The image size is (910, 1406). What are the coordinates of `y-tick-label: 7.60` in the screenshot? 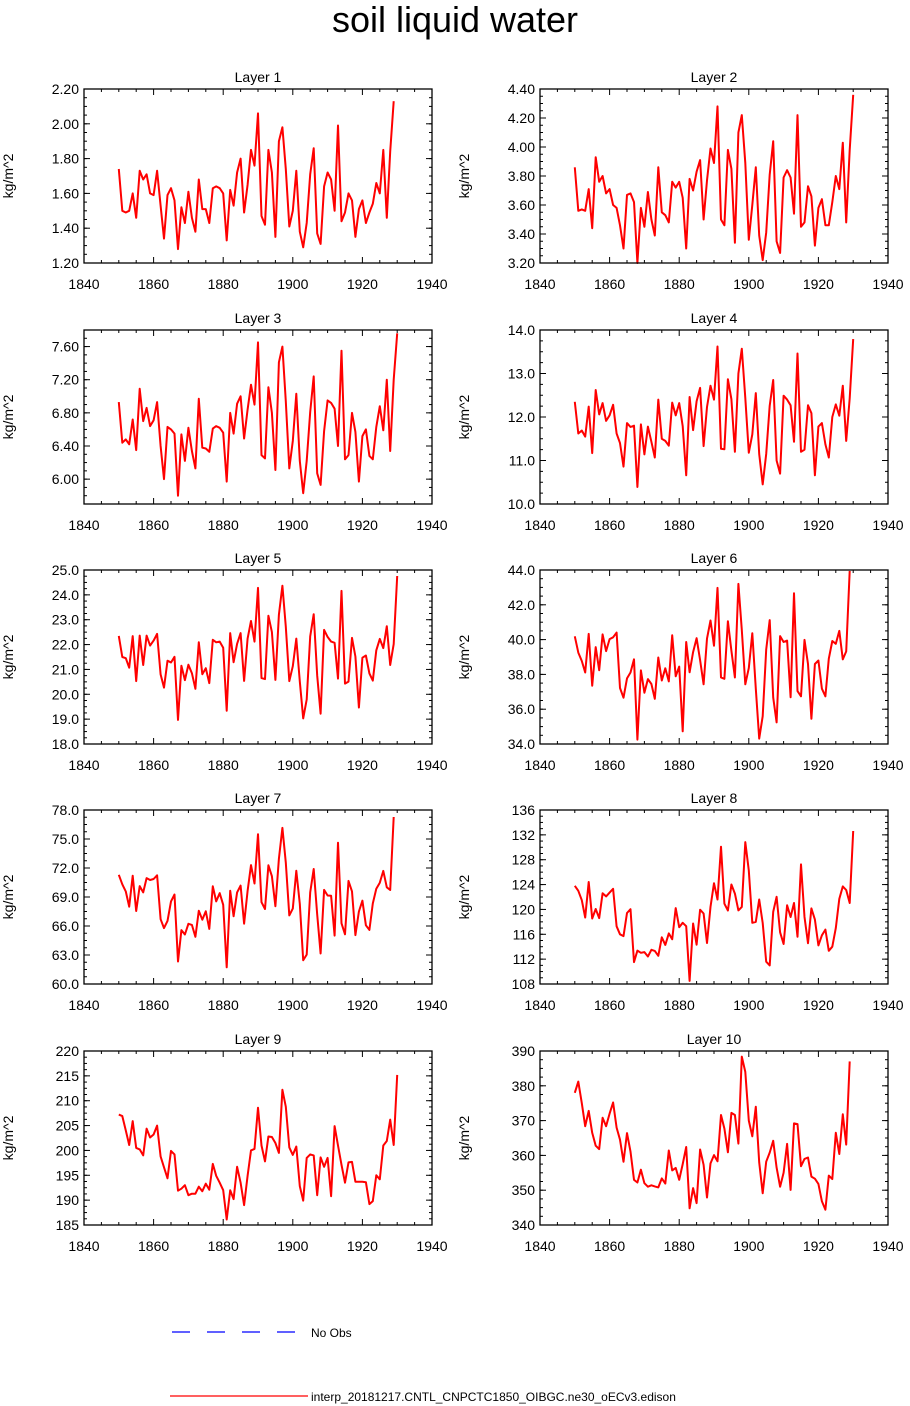 It's located at (65, 347).